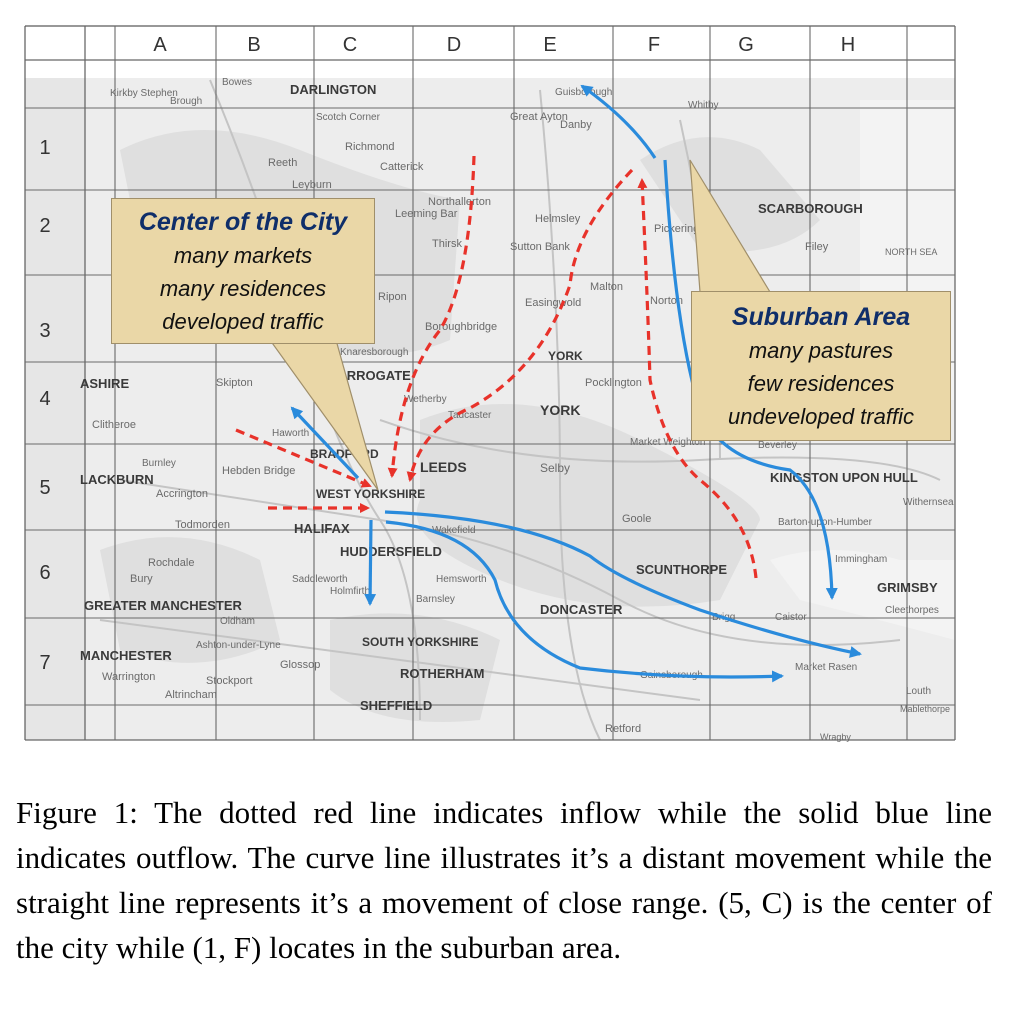  I want to click on place-barton: Barton-upon-Humber, so click(825, 522).